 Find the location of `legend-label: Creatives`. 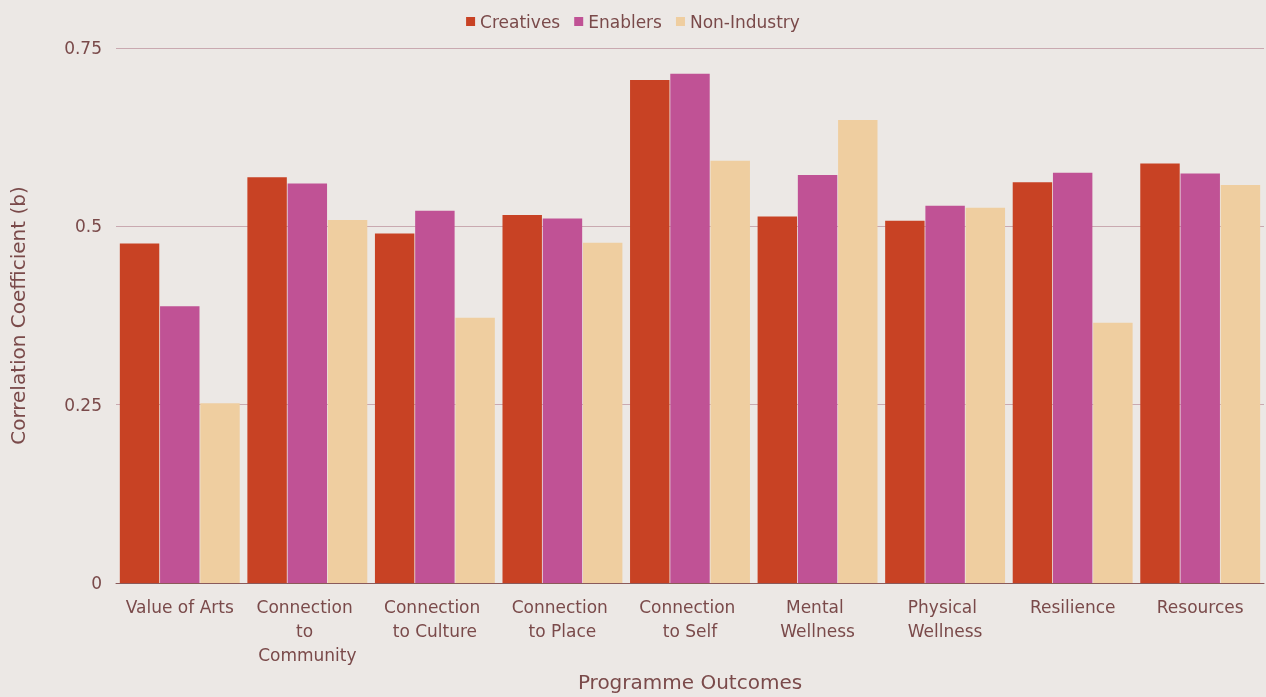

legend-label: Creatives is located at coordinates (520, 21).